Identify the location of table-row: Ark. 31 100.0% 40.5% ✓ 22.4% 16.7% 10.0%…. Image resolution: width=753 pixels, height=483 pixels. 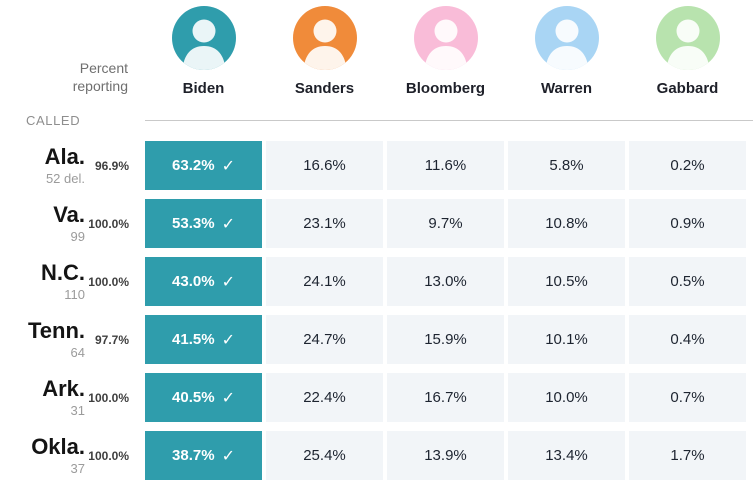
(376, 397).